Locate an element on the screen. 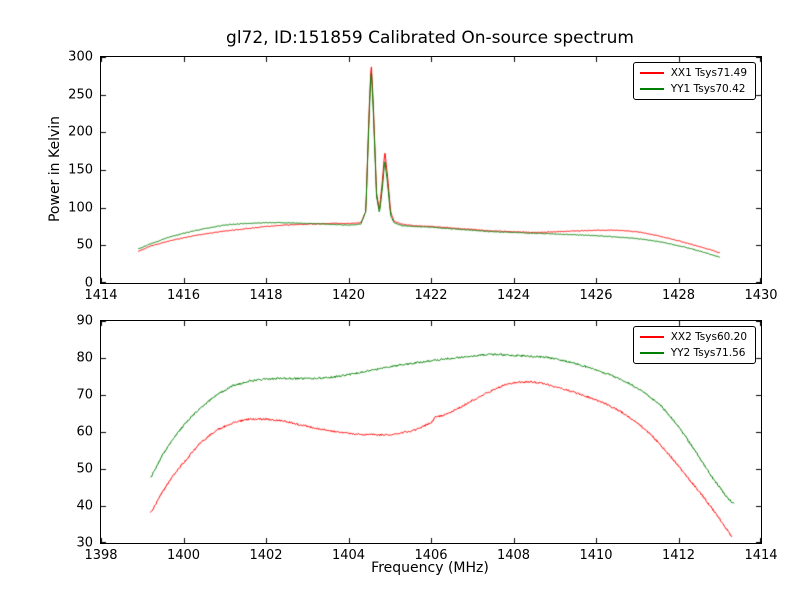  y-tick-label: 70 is located at coordinates (84, 395).